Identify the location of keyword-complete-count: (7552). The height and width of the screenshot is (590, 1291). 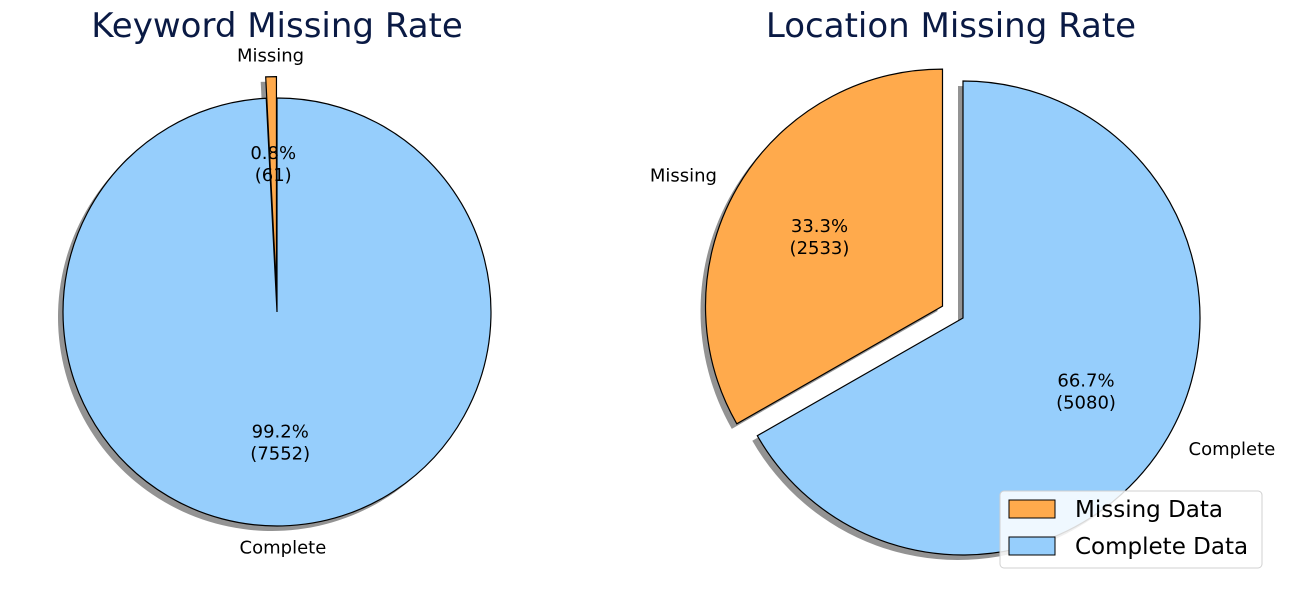
(280, 453).